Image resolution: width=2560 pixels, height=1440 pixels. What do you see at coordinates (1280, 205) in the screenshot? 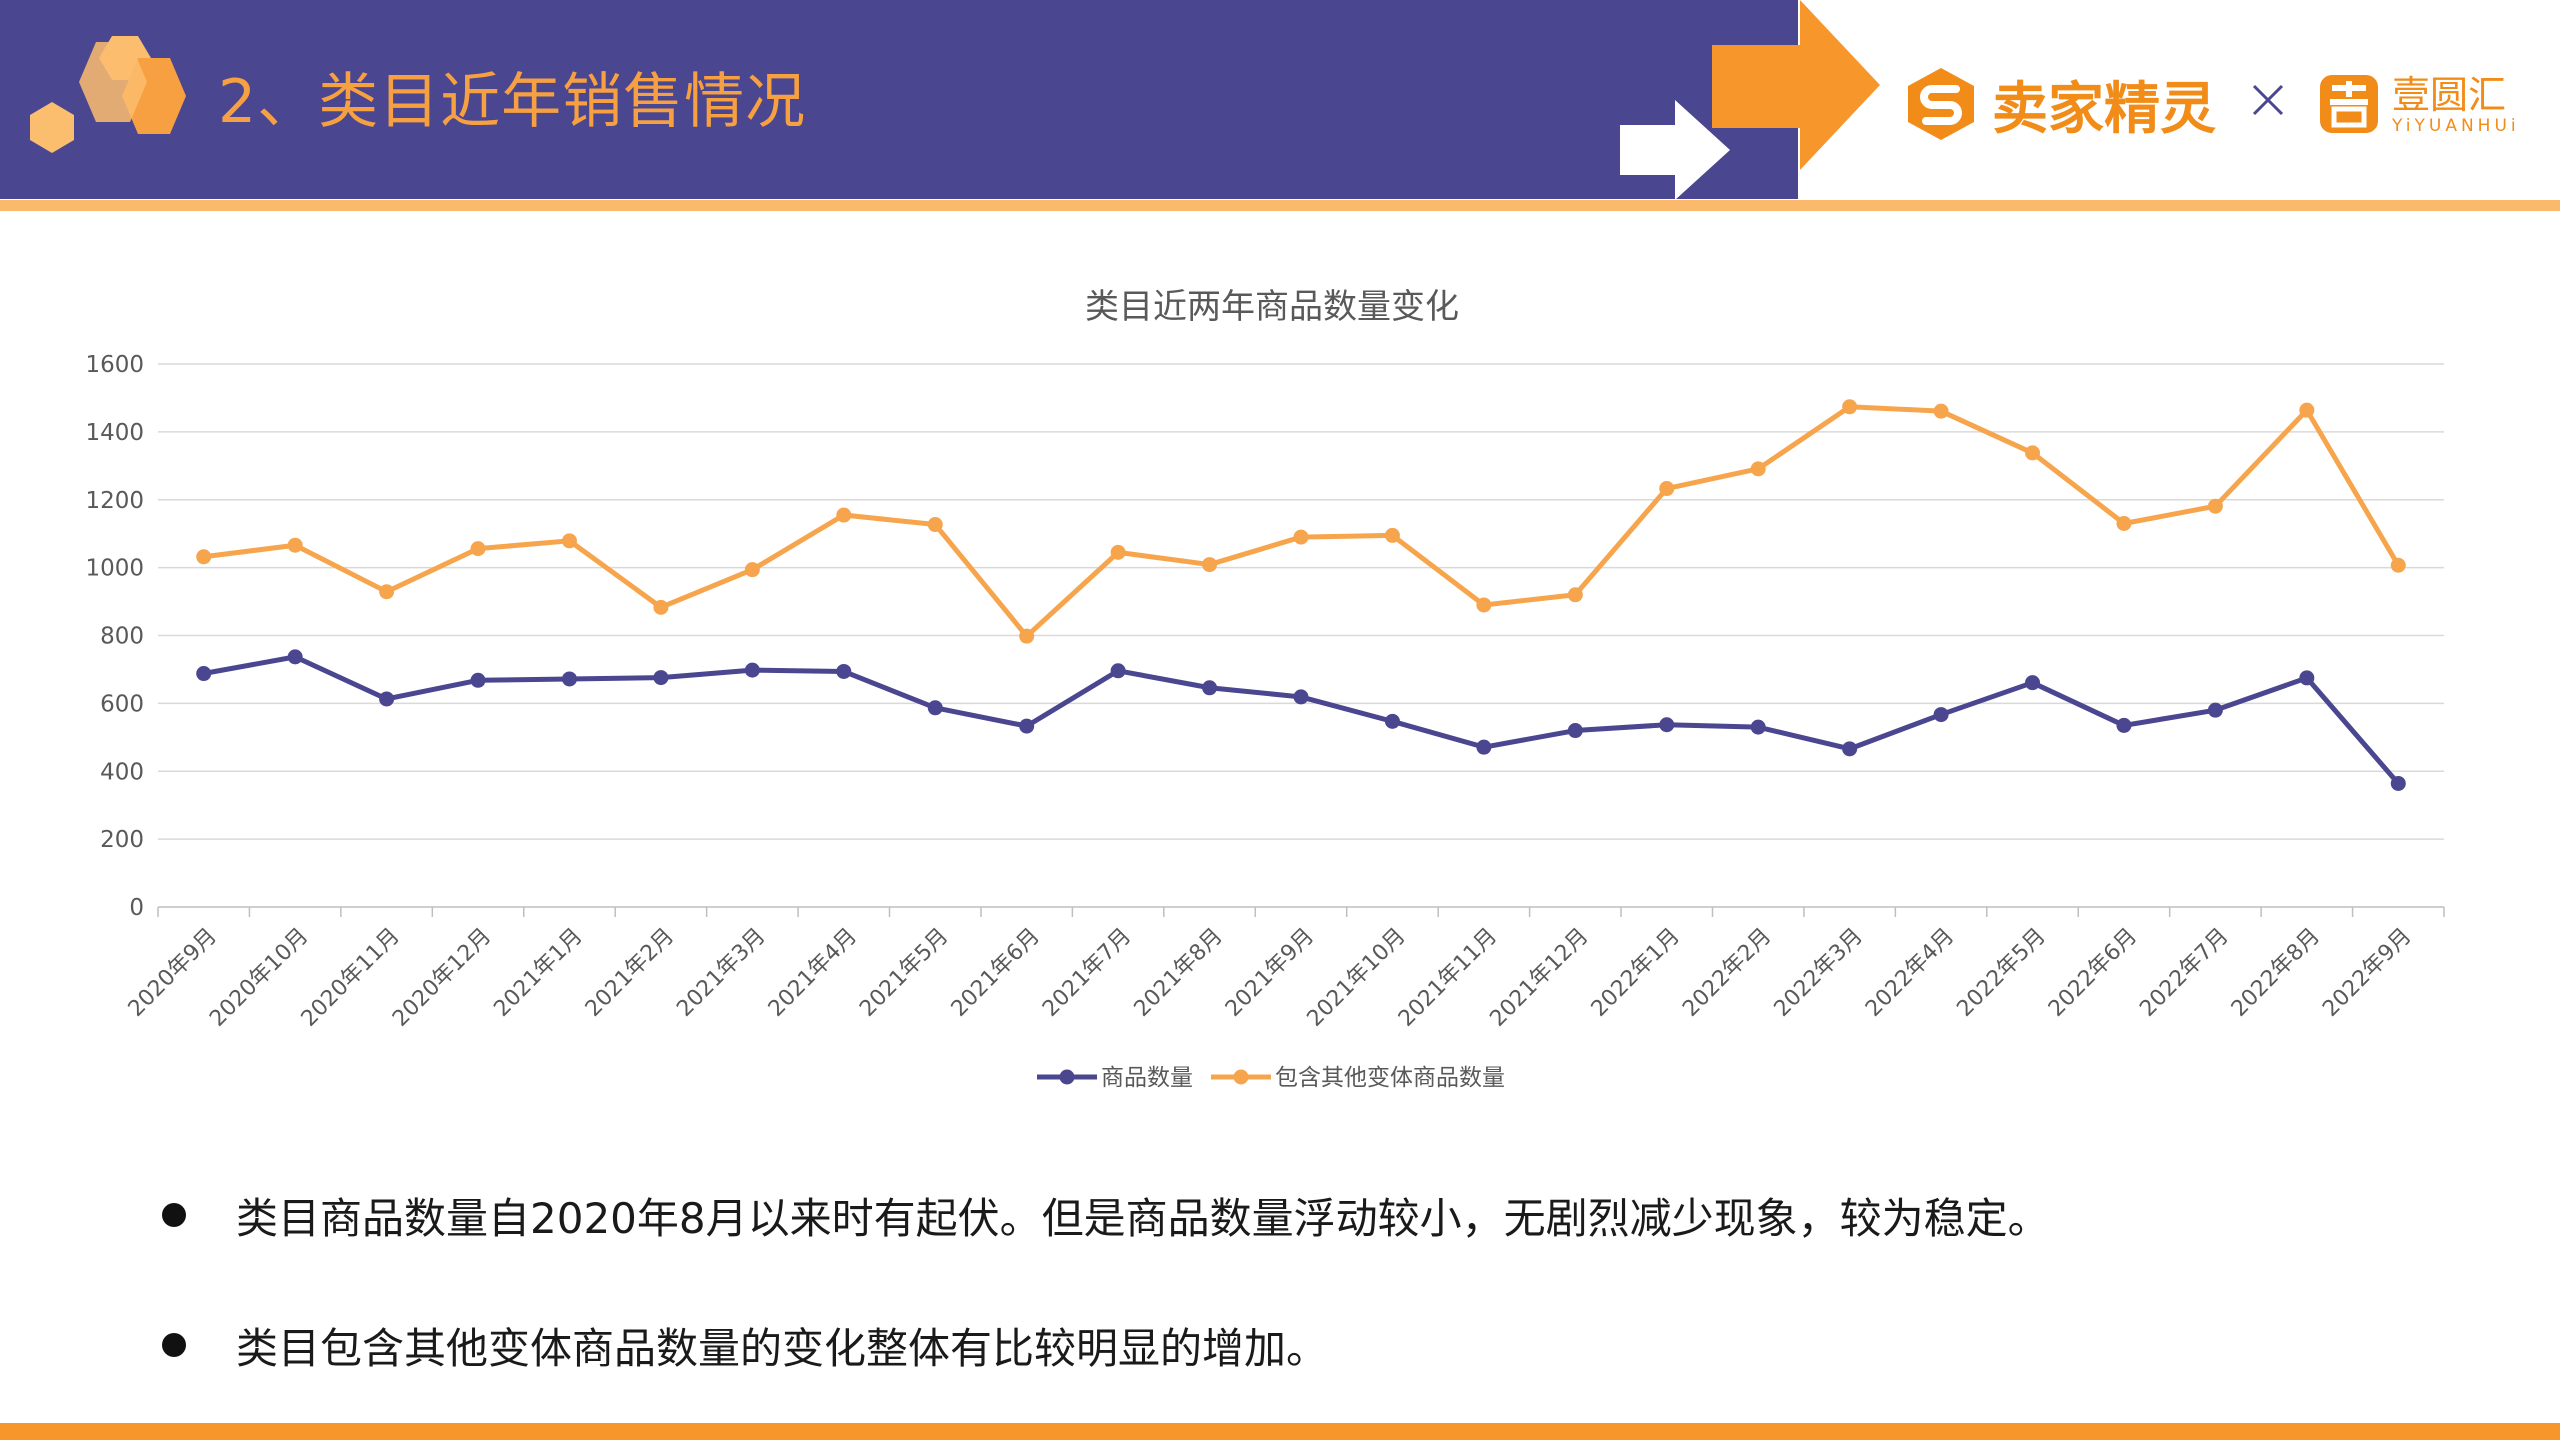
I see `header-divider` at bounding box center [1280, 205].